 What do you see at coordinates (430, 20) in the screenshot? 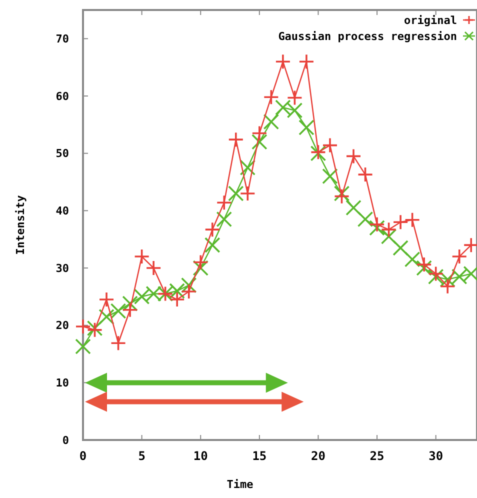
I see `legend-label: original` at bounding box center [430, 20].